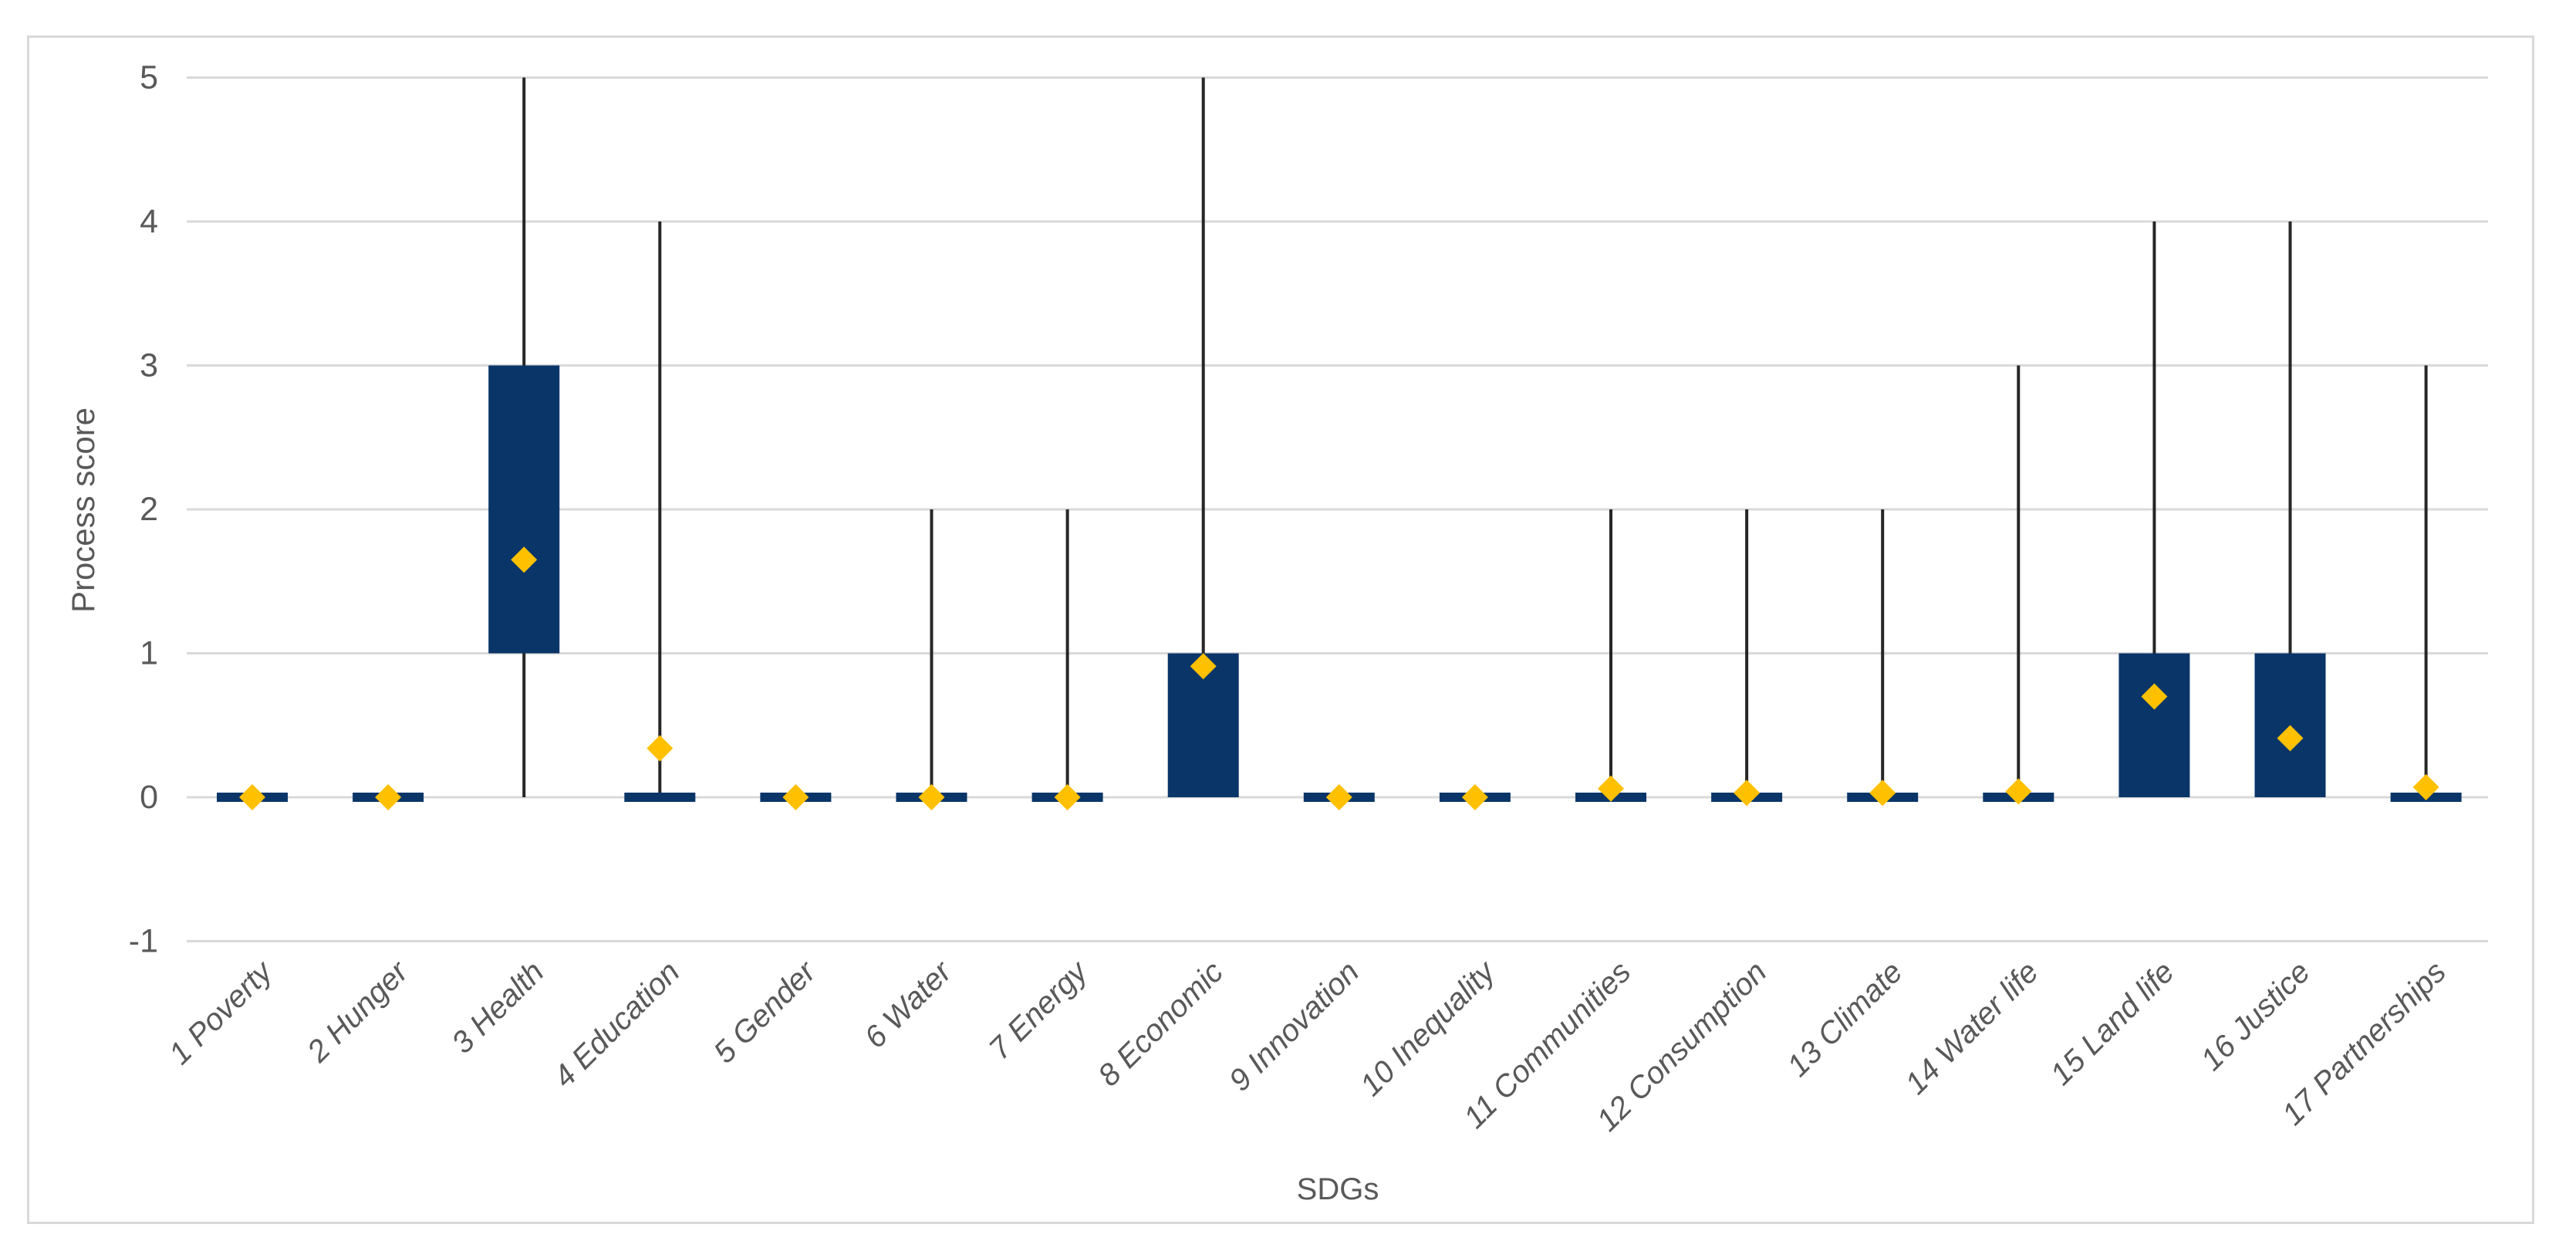 The image size is (2576, 1258). What do you see at coordinates (83, 510) in the screenshot?
I see `y-axis-title: Process score` at bounding box center [83, 510].